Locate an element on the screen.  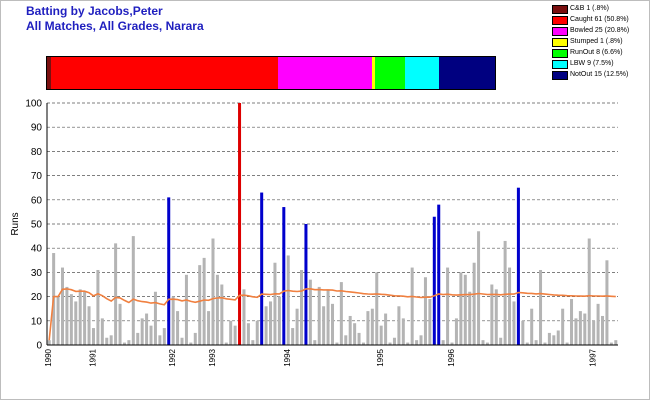
dismissal-distribution-bar is located at coordinates (271, 73).